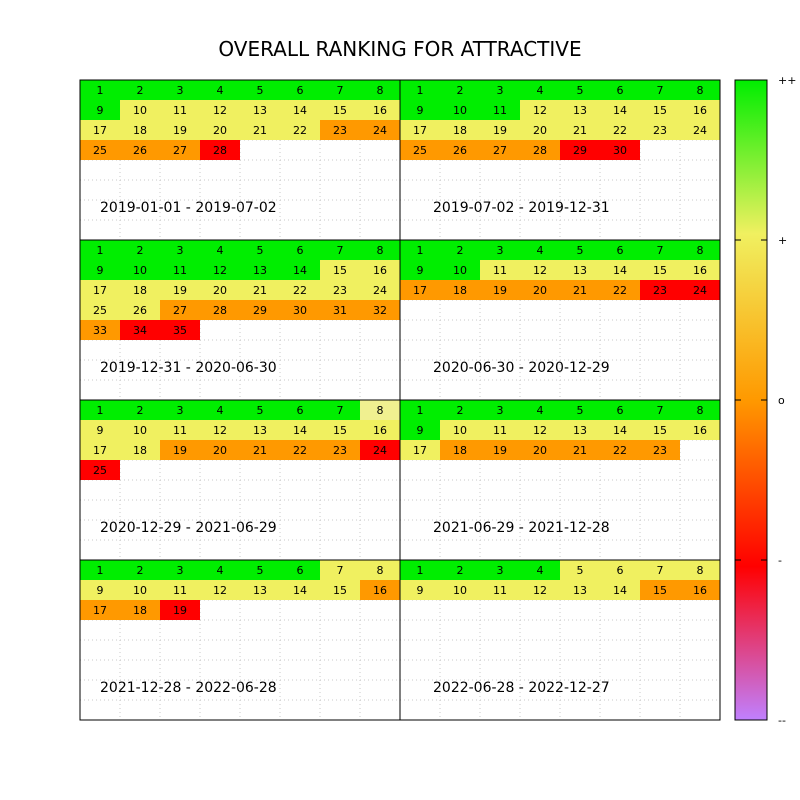 The height and width of the screenshot is (800, 800). Describe the element at coordinates (140, 330) in the screenshot. I see `rank-label: 34` at that location.